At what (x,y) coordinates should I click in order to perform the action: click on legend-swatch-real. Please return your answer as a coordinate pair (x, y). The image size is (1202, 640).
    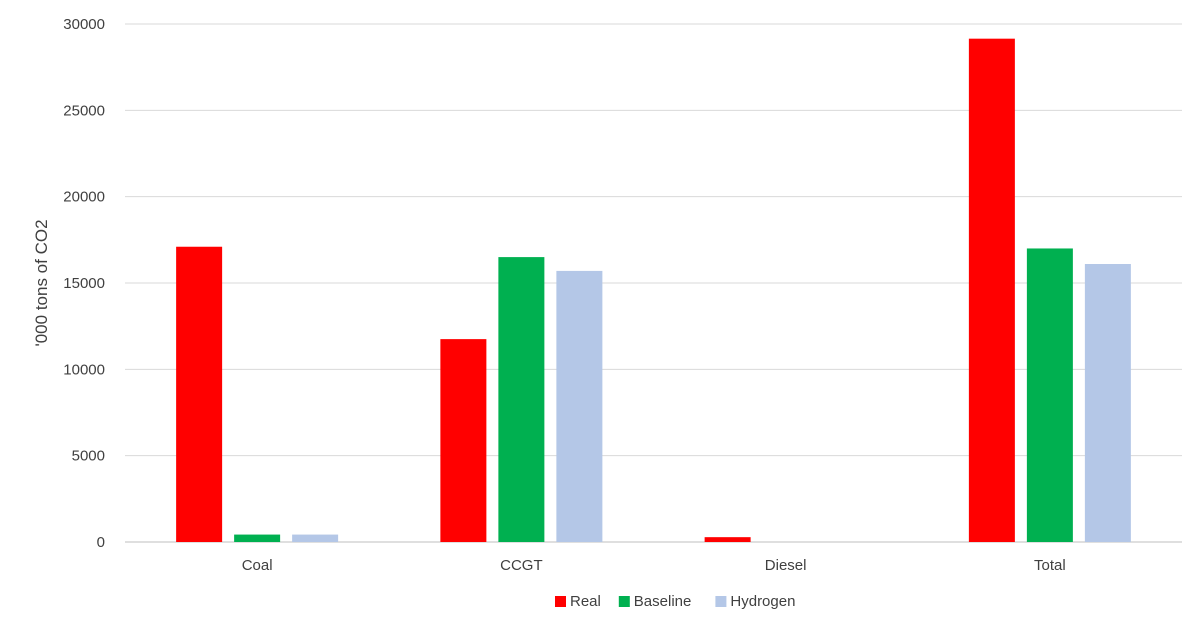
    Looking at the image, I should click on (560, 601).